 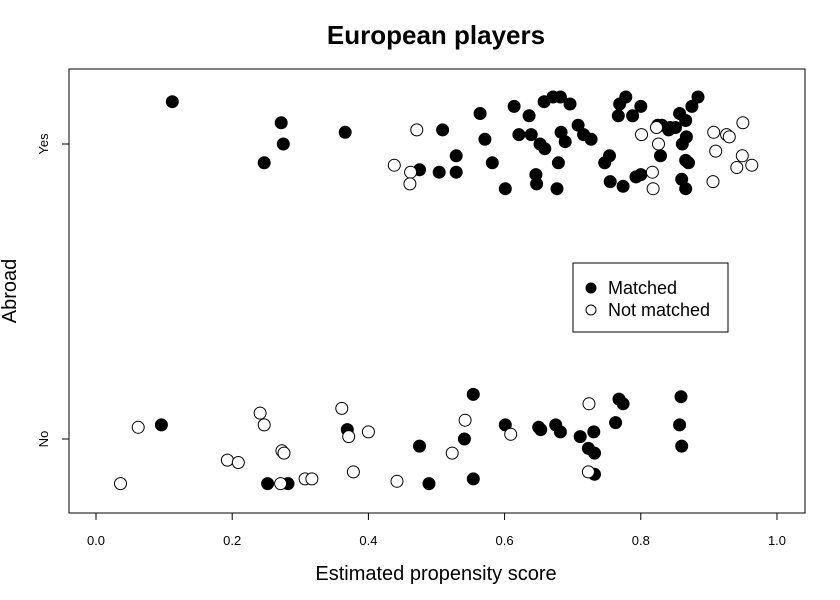 What do you see at coordinates (10, 291) in the screenshot?
I see `y-axis-label: Abroad` at bounding box center [10, 291].